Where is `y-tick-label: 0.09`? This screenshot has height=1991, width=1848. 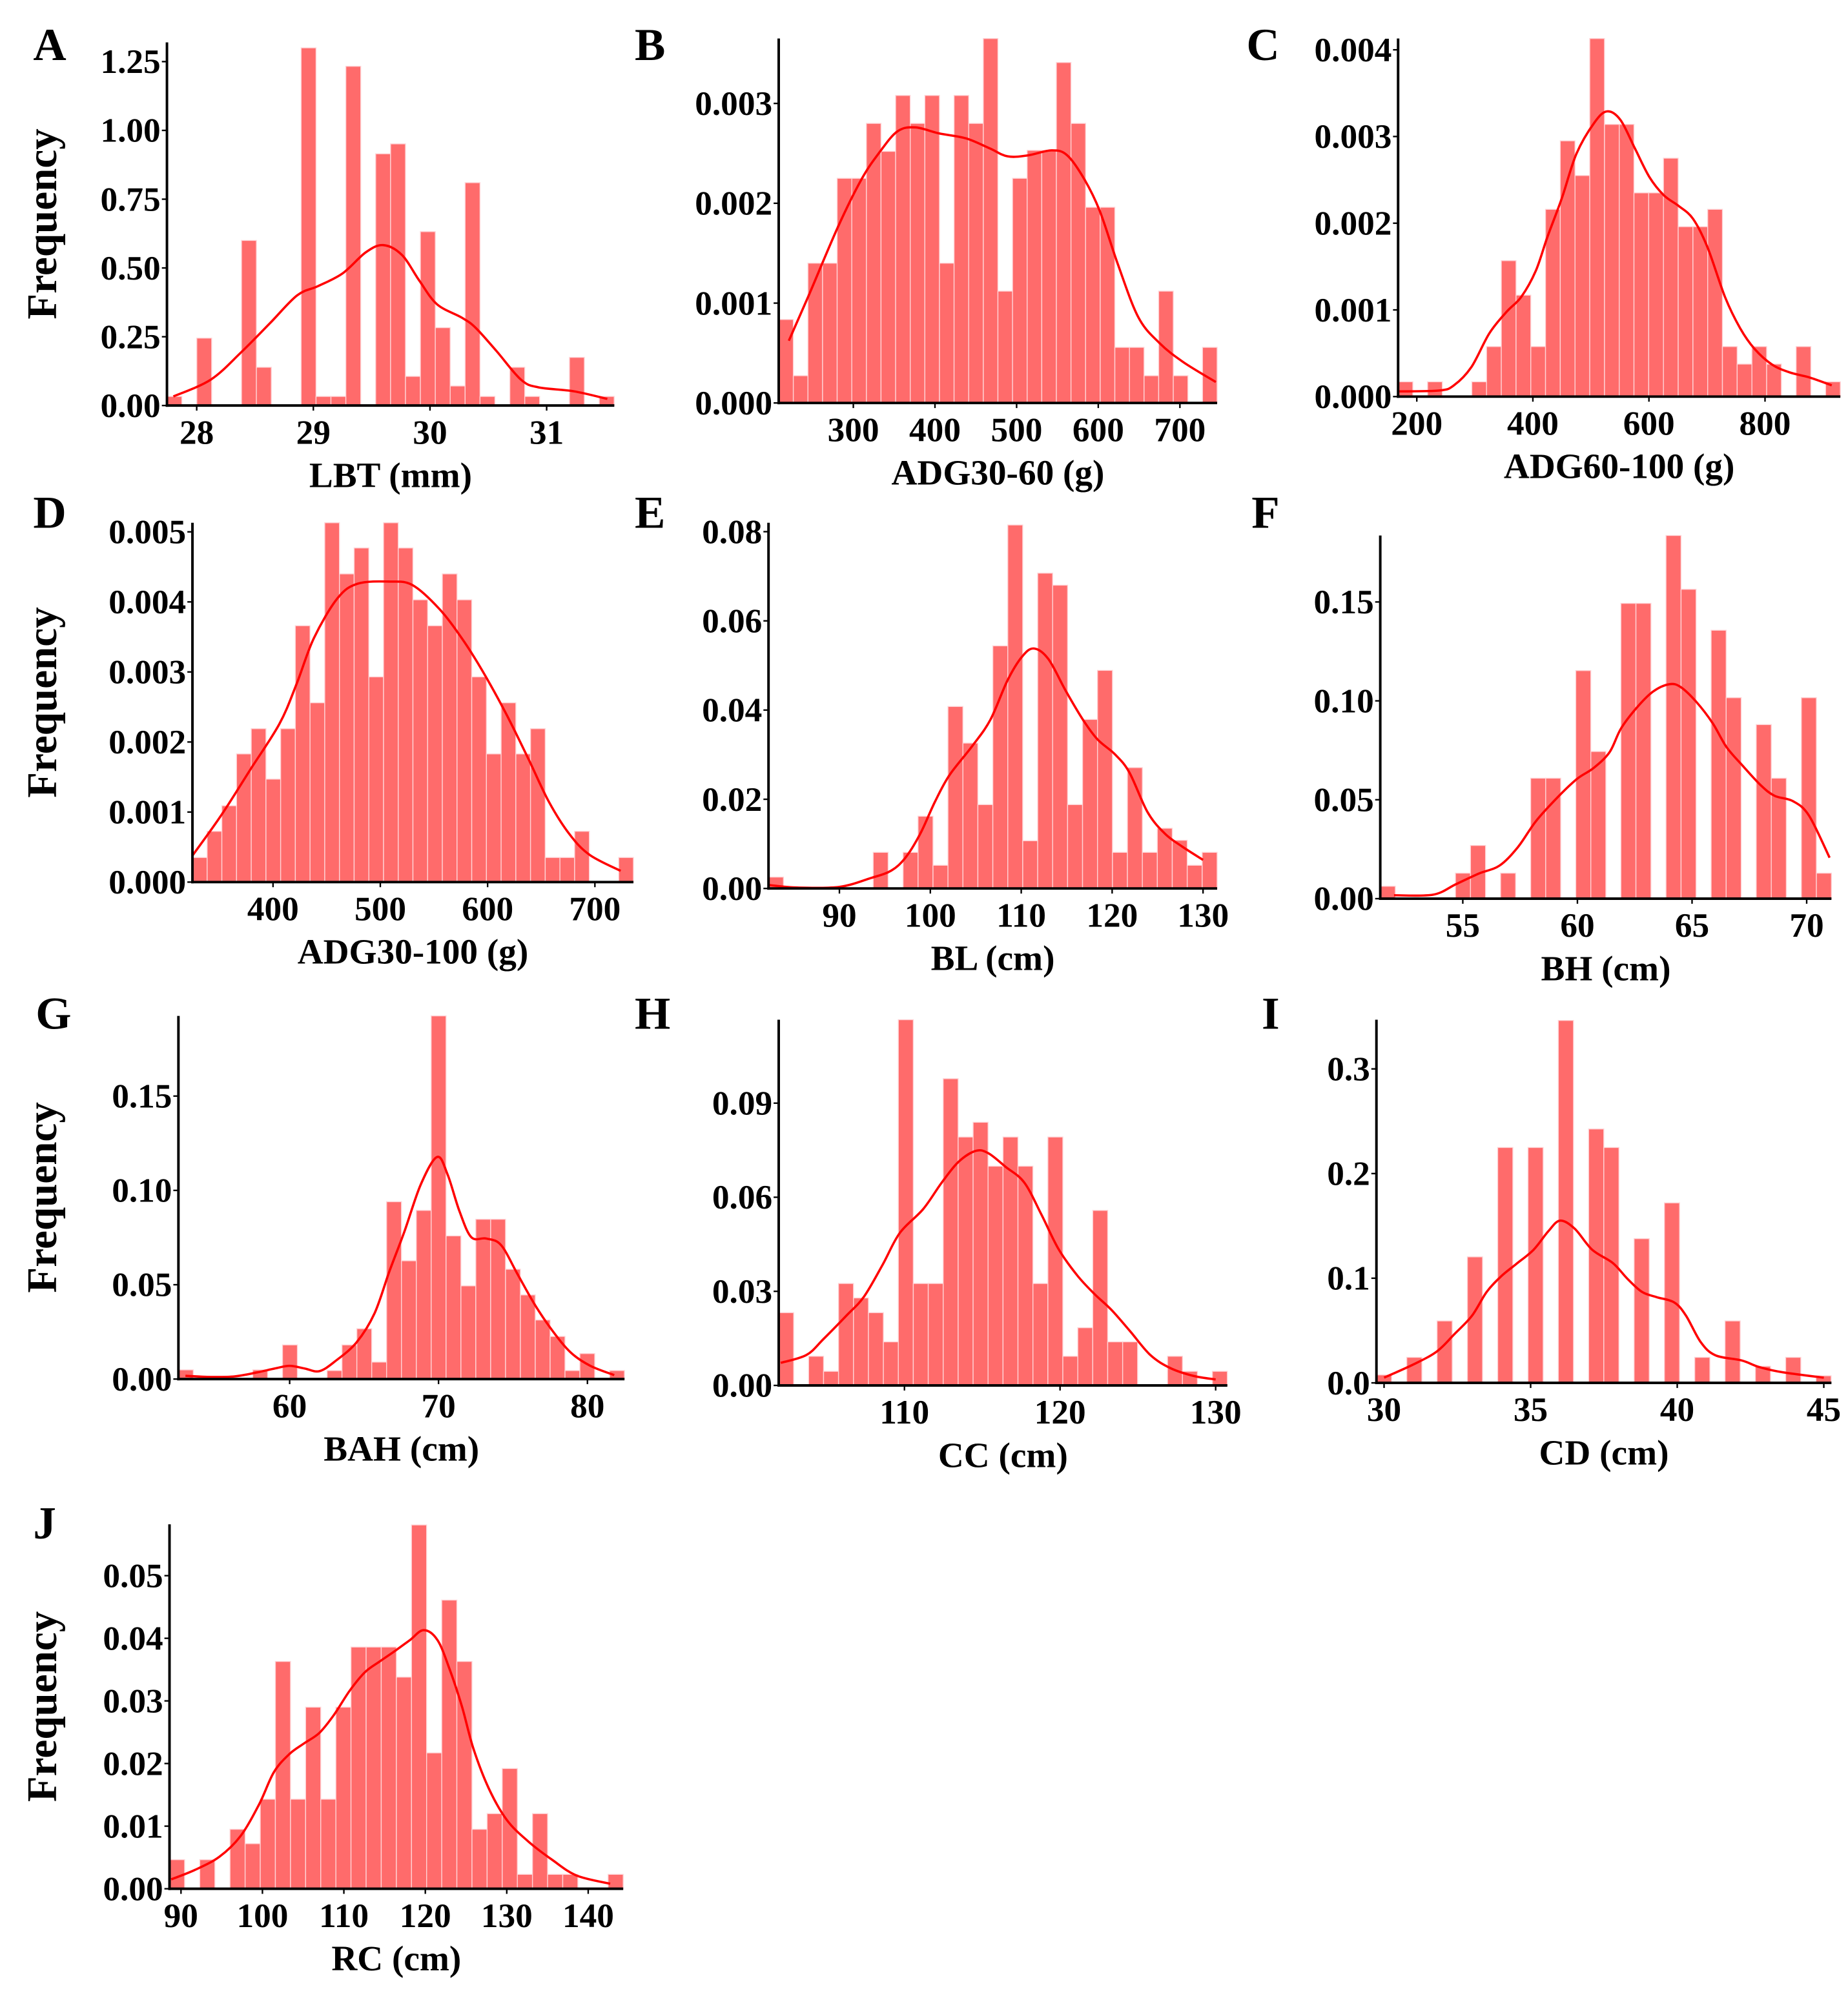
y-tick-label: 0.09 is located at coordinates (742, 1103).